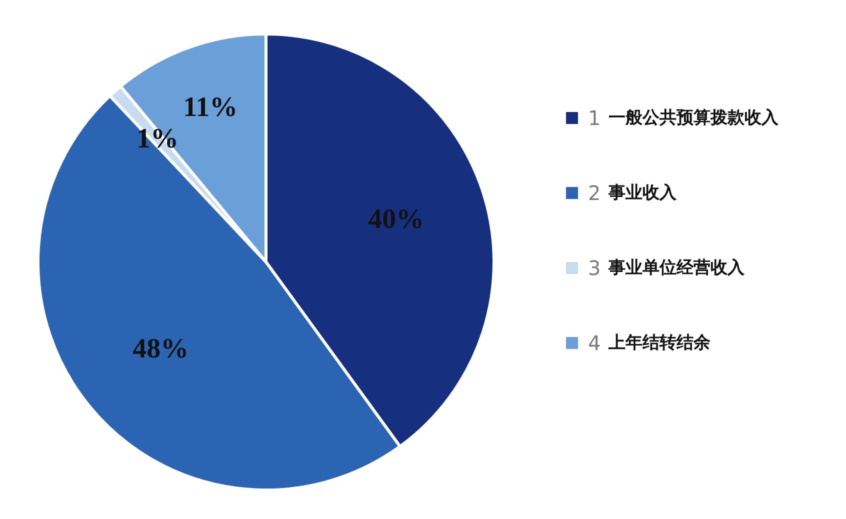  What do you see at coordinates (683, 118) in the screenshot?
I see `legend-label: 1 一般公共预算拨款收入` at bounding box center [683, 118].